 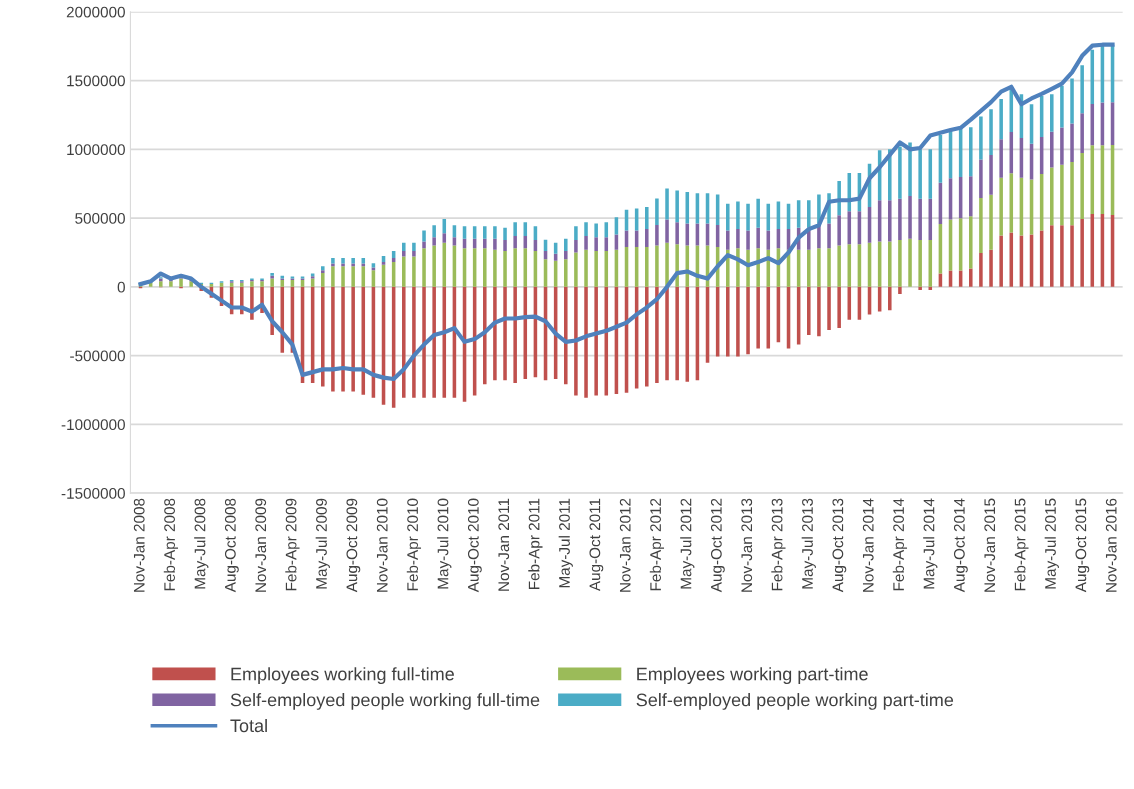 What do you see at coordinates (96, 150) in the screenshot?
I see `y-tick-label: 1000000` at bounding box center [96, 150].